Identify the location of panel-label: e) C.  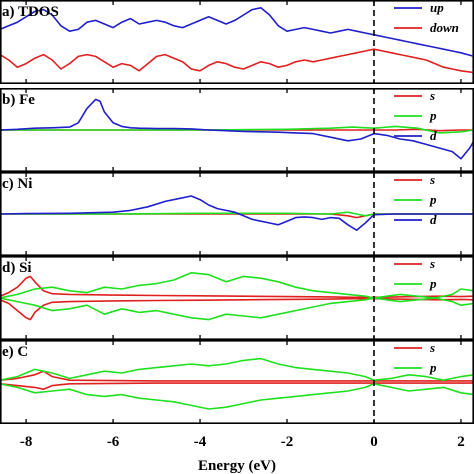
(15, 352).